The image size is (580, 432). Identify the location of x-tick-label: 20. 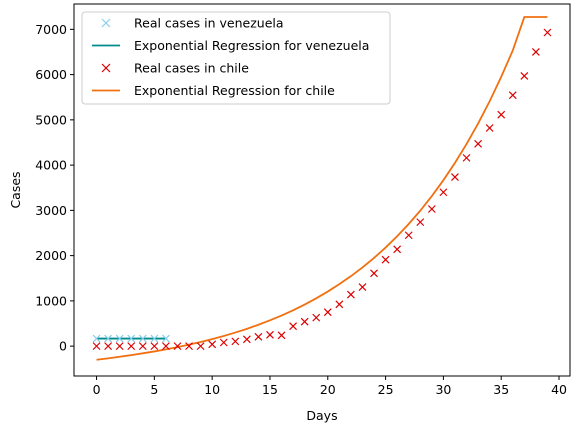
(328, 389).